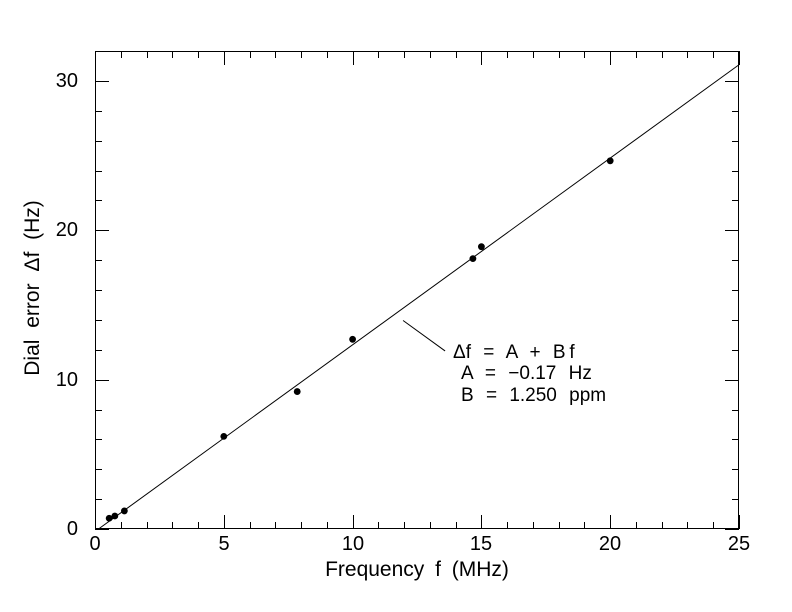  Describe the element at coordinates (32, 288) in the screenshot. I see `y-axis-title: Dial error Δf (Hz)` at that location.